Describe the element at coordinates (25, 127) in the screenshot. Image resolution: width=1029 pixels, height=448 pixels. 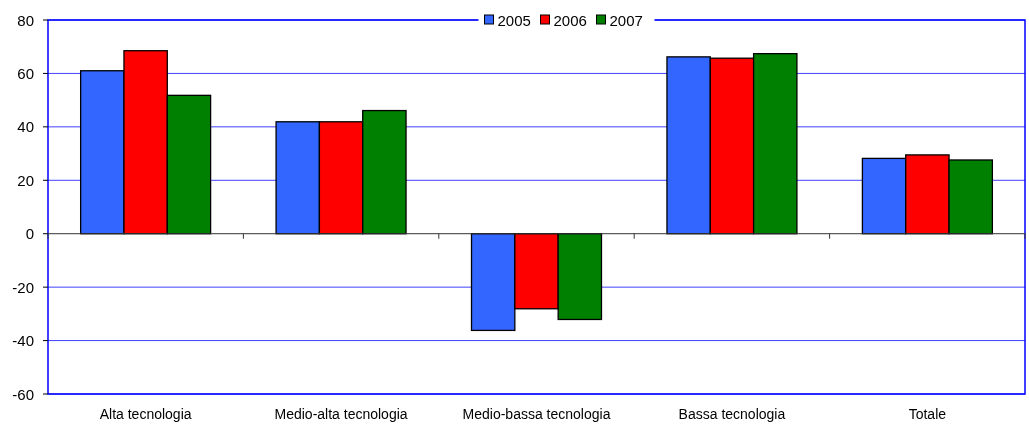
I see `y-tick-label: 40` at that location.